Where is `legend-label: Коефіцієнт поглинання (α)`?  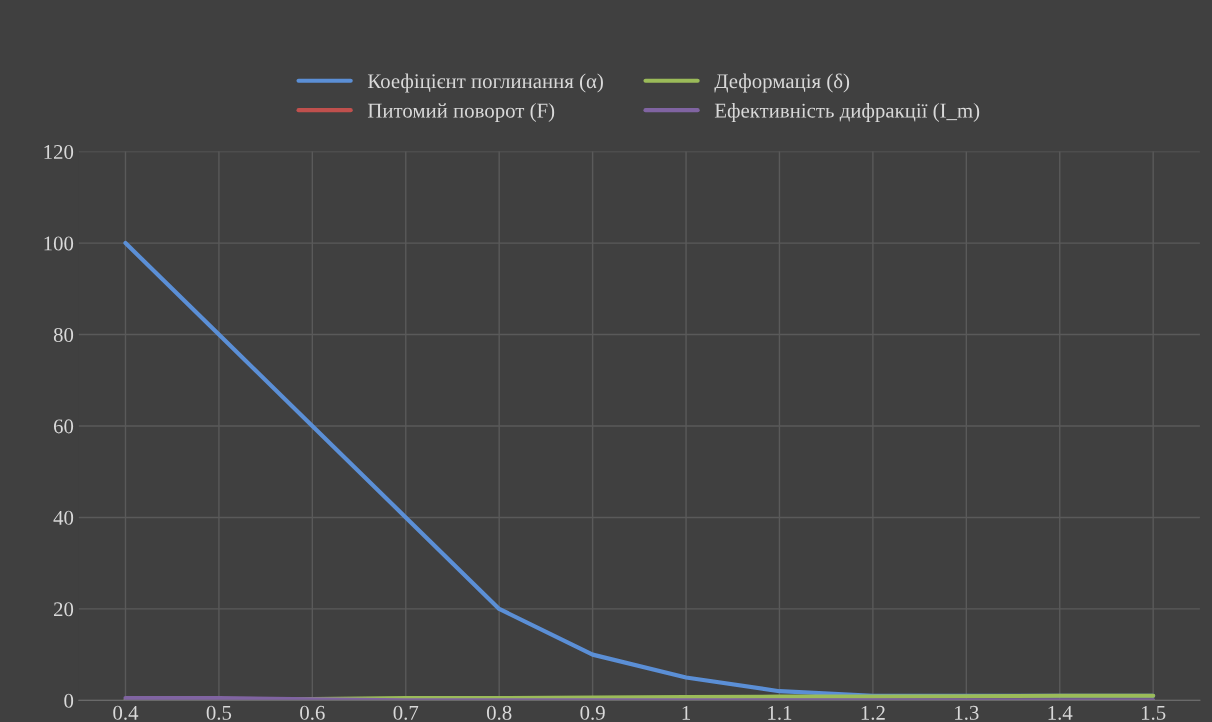 legend-label: Коефіцієнт поглинання (α) is located at coordinates (485, 83).